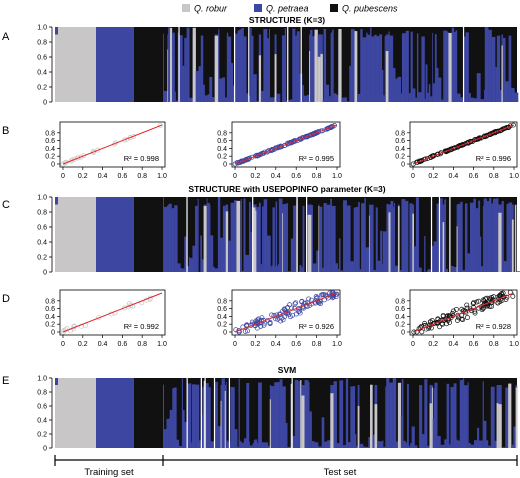 This screenshot has height=478, width=520. I want to click on legend-label-robur: Q. robur, so click(211, 9).